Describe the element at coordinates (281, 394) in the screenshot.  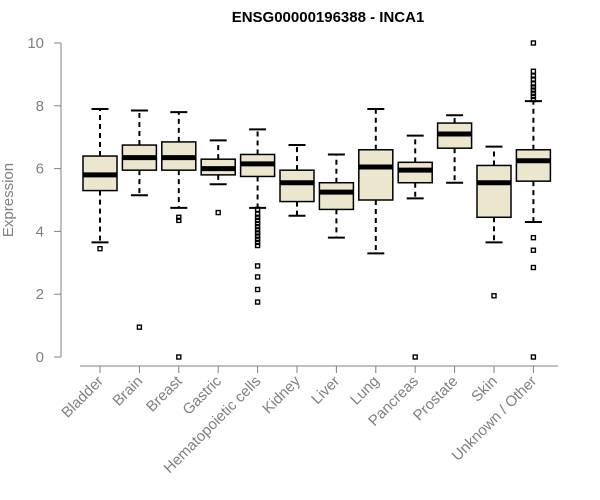
I see `x-tick-label: Kidney` at that location.